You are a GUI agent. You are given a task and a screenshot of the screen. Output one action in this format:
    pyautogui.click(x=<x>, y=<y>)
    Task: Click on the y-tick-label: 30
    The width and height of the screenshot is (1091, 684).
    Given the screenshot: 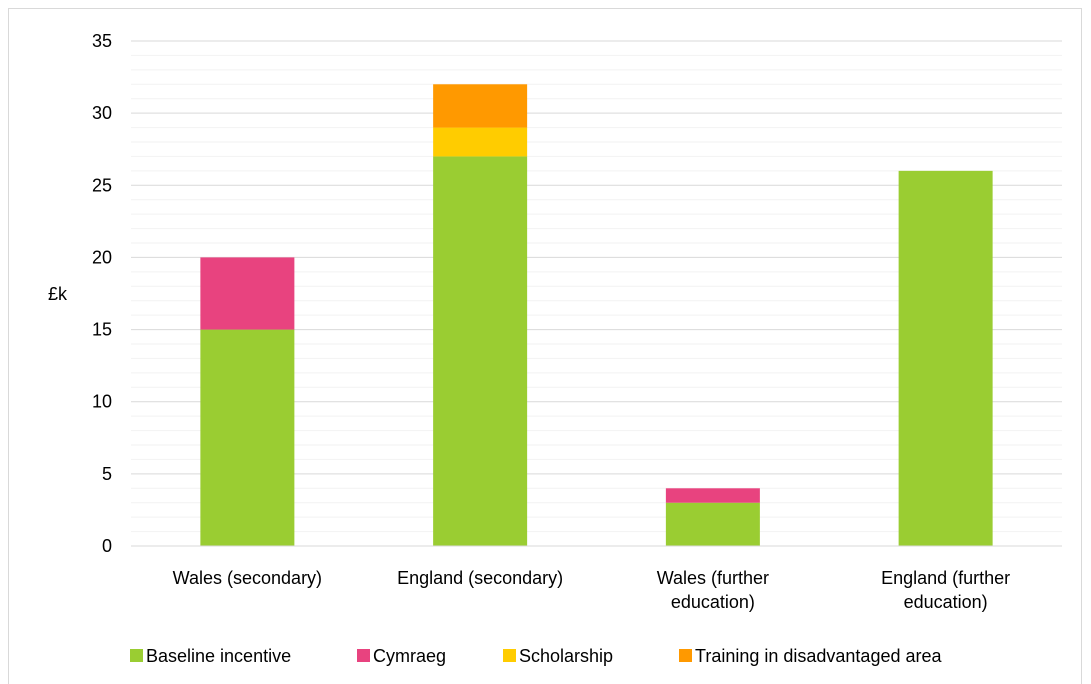 What is the action you would take?
    pyautogui.click(x=102, y=113)
    